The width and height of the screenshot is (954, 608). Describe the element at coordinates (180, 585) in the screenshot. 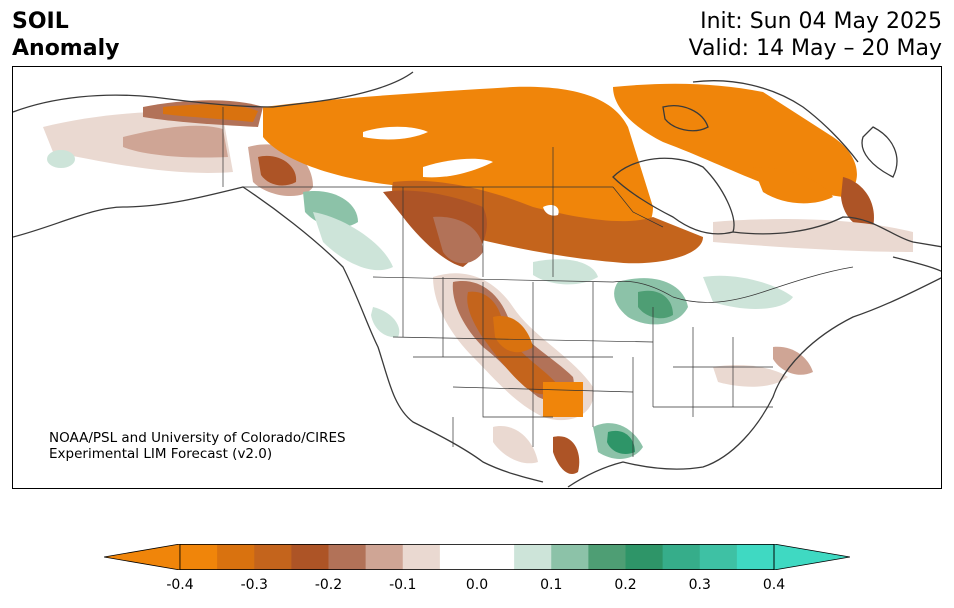

I see `colorbar-tick-label: -0.4` at that location.